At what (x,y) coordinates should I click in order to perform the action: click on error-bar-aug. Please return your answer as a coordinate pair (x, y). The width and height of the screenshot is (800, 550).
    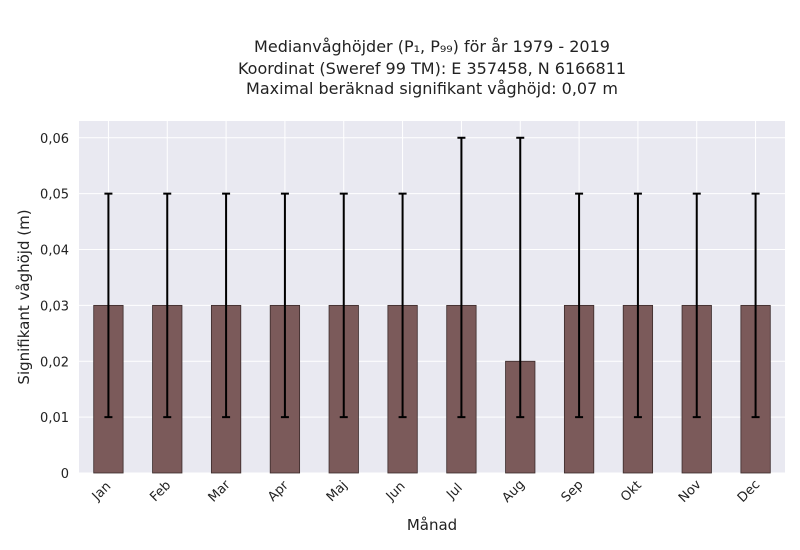
    Looking at the image, I should click on (520, 277).